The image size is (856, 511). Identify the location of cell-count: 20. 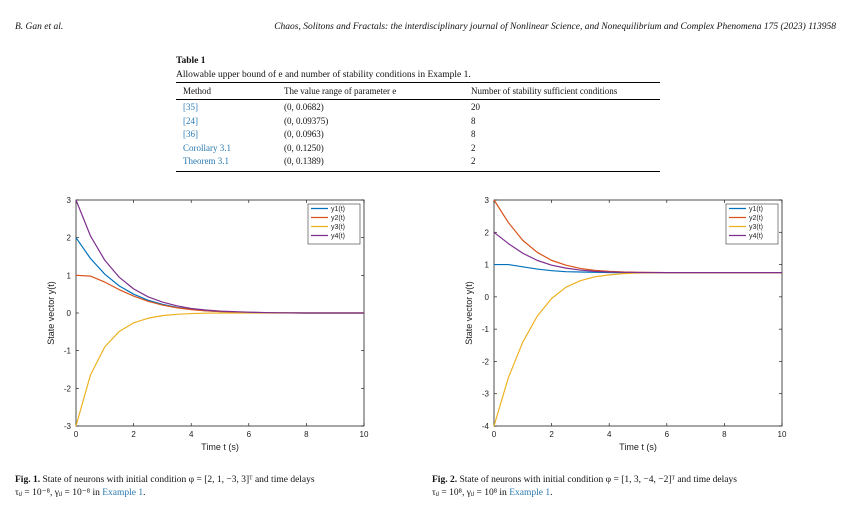
(475, 107).